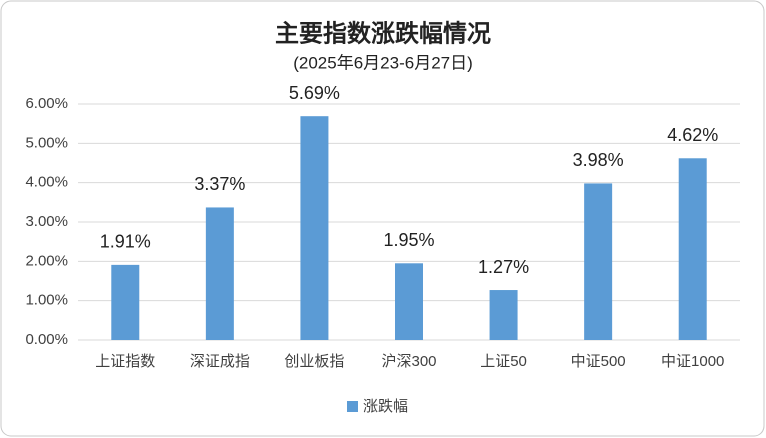  Describe the element at coordinates (46, 142) in the screenshot. I see `y-tick-label: 5.00%` at that location.